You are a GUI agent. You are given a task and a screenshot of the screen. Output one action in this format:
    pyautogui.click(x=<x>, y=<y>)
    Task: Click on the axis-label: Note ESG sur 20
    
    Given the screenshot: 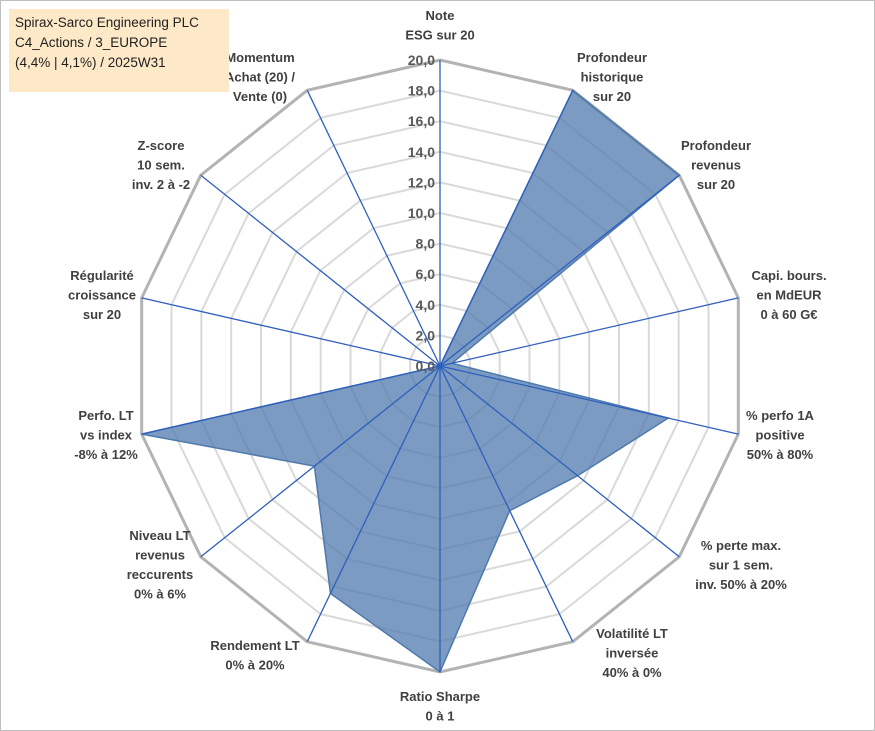 What is the action you would take?
    pyautogui.click(x=439, y=25)
    